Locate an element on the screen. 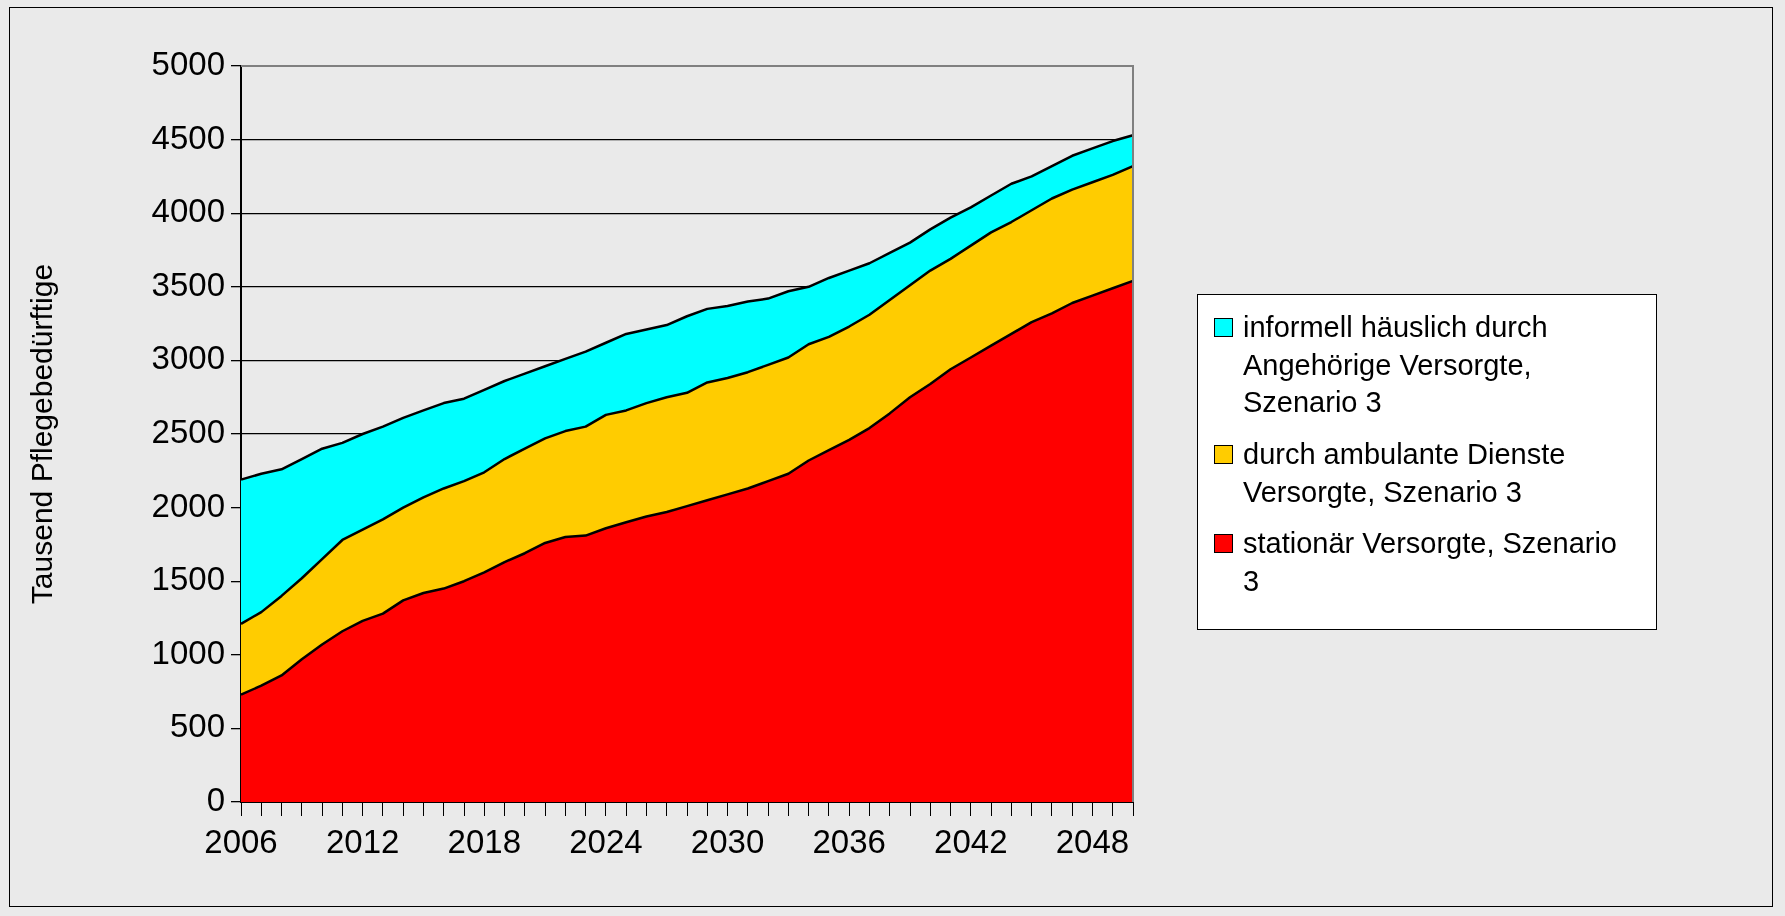  legend-label: stationär Versorgte, Szenario 3 is located at coordinates (1430, 563).